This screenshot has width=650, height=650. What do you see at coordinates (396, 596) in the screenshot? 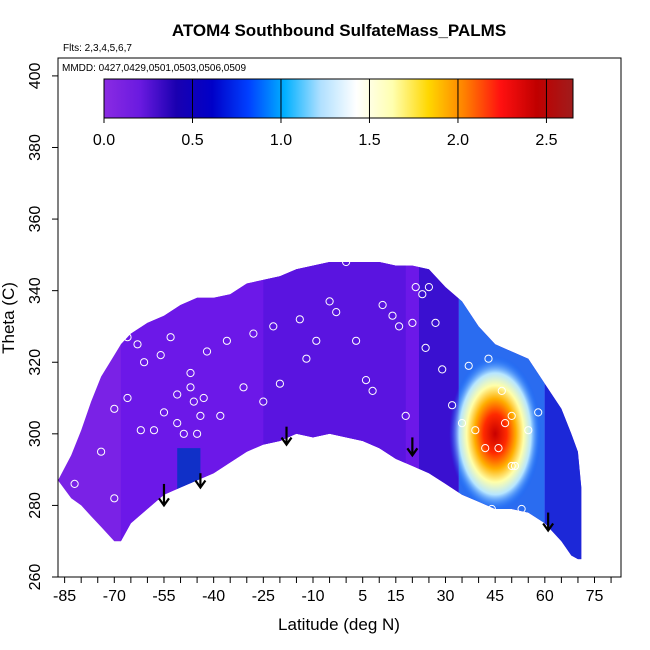
I see `x-tick-label: 15` at bounding box center [396, 596].